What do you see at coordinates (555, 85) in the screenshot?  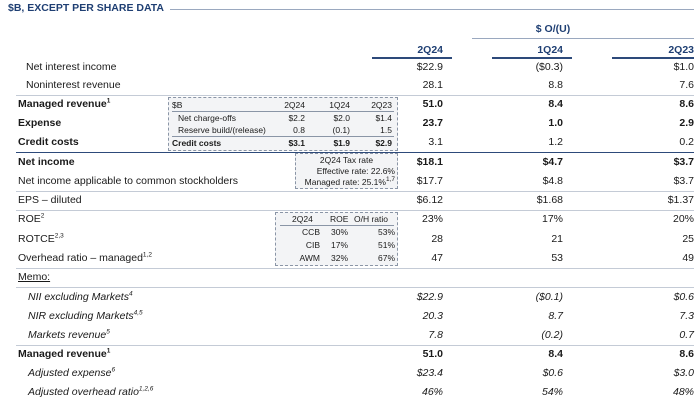 I see `row-value: 8.8` at bounding box center [555, 85].